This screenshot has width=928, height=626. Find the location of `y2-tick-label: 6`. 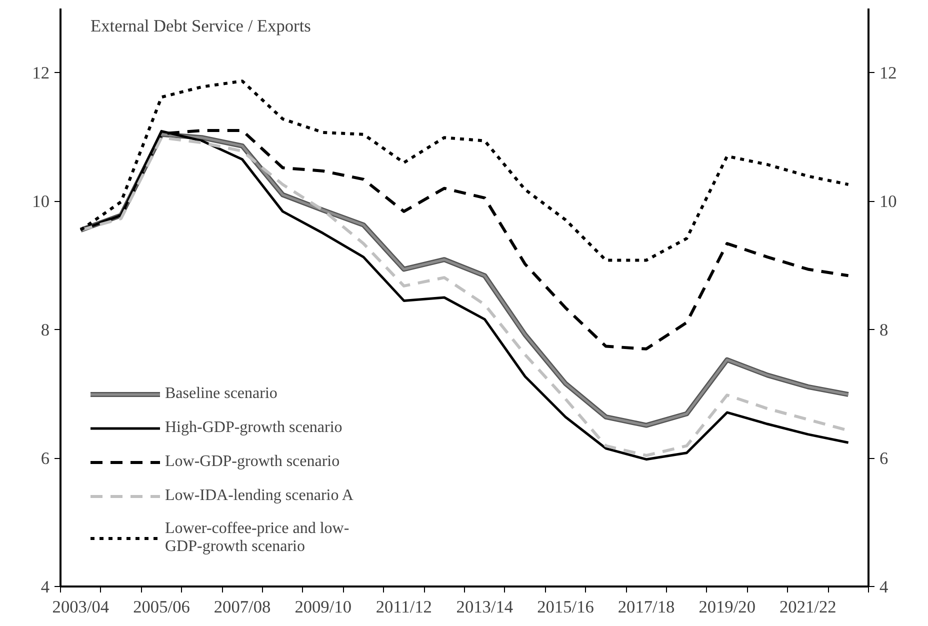

y2-tick-label: 6 is located at coordinates (884, 458).